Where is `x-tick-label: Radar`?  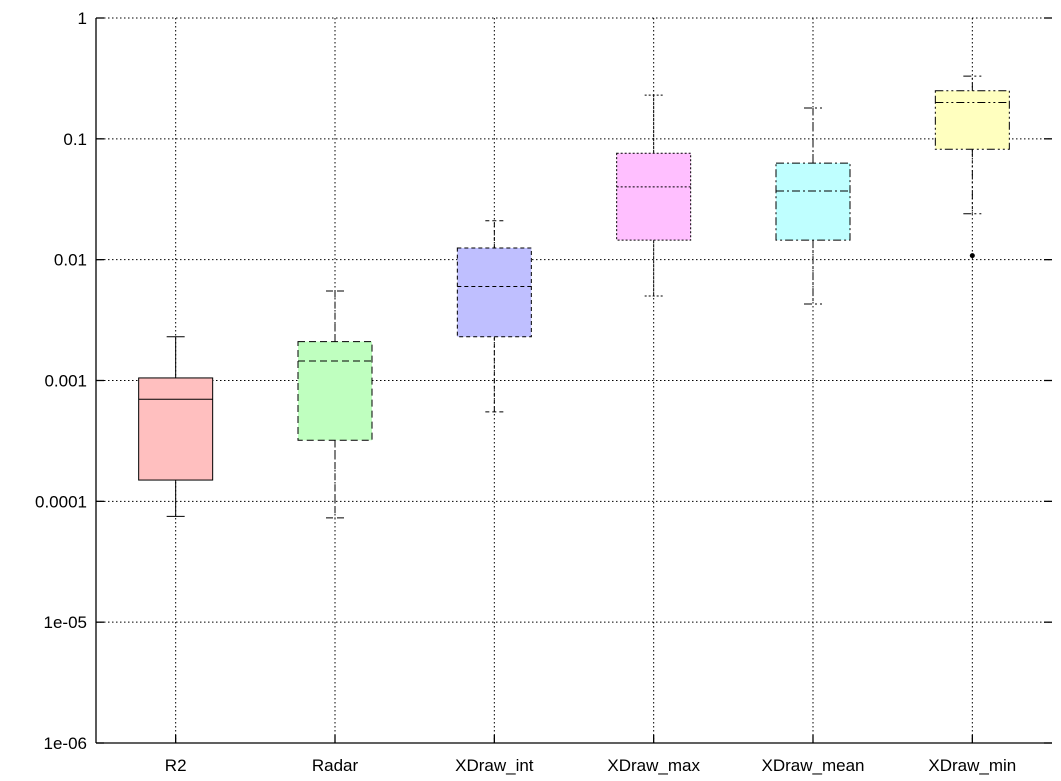 x-tick-label: Radar is located at coordinates (335, 765).